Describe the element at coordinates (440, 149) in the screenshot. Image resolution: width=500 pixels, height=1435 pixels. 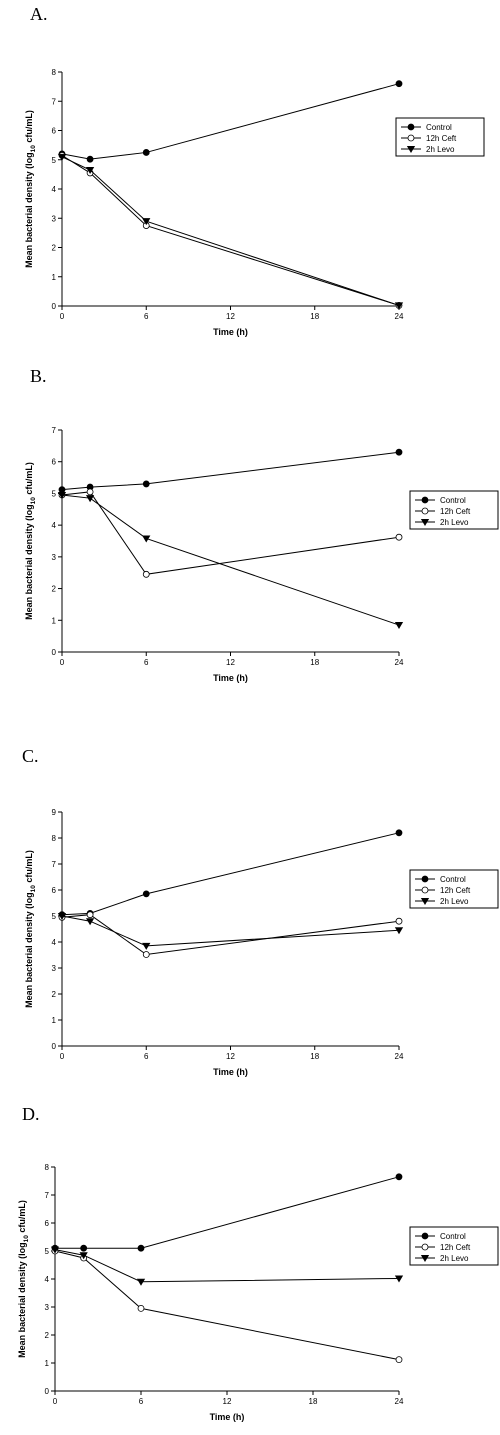
I see `legend-entry: 2h Levo` at that location.